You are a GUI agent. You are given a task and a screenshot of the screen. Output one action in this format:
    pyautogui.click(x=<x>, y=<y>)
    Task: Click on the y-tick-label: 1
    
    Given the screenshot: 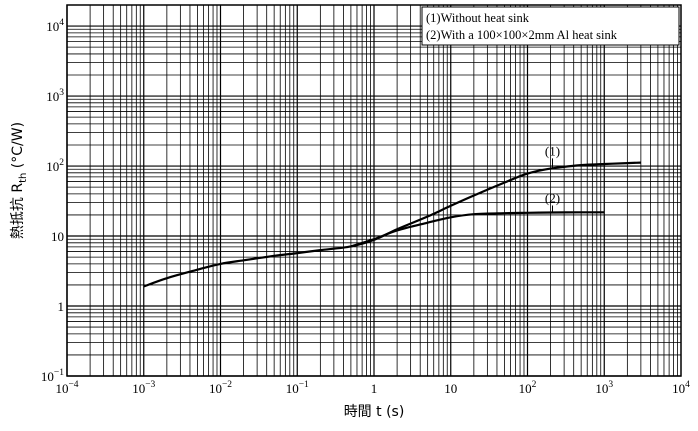 What is the action you would take?
    pyautogui.click(x=61, y=306)
    